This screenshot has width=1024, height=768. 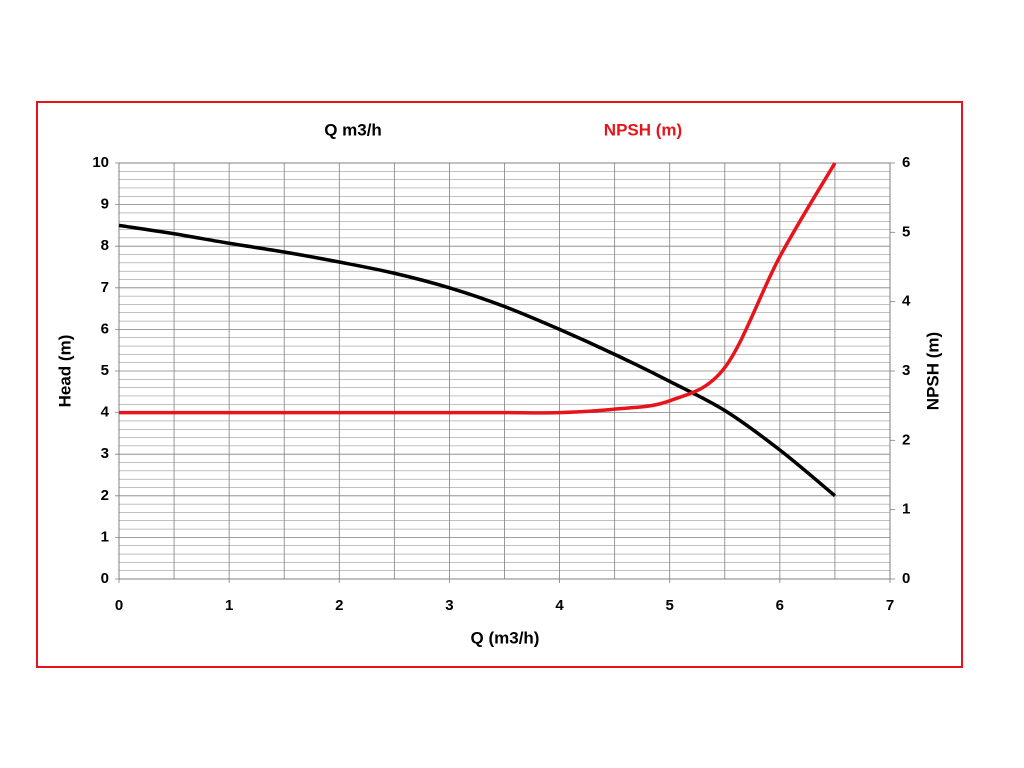 What do you see at coordinates (505, 637) in the screenshot?
I see `x-axis-label: Q (m3/h)` at bounding box center [505, 637].